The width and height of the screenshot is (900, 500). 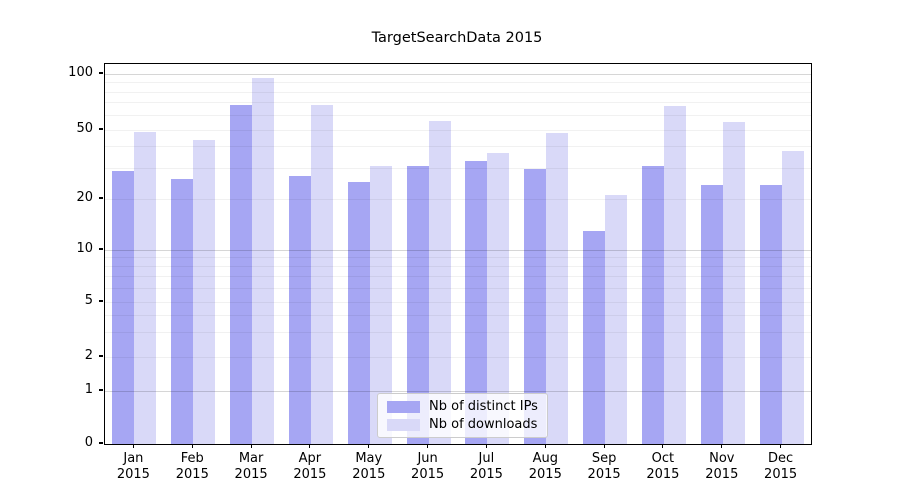 I want to click on bar-ips-jan, so click(x=123, y=307).